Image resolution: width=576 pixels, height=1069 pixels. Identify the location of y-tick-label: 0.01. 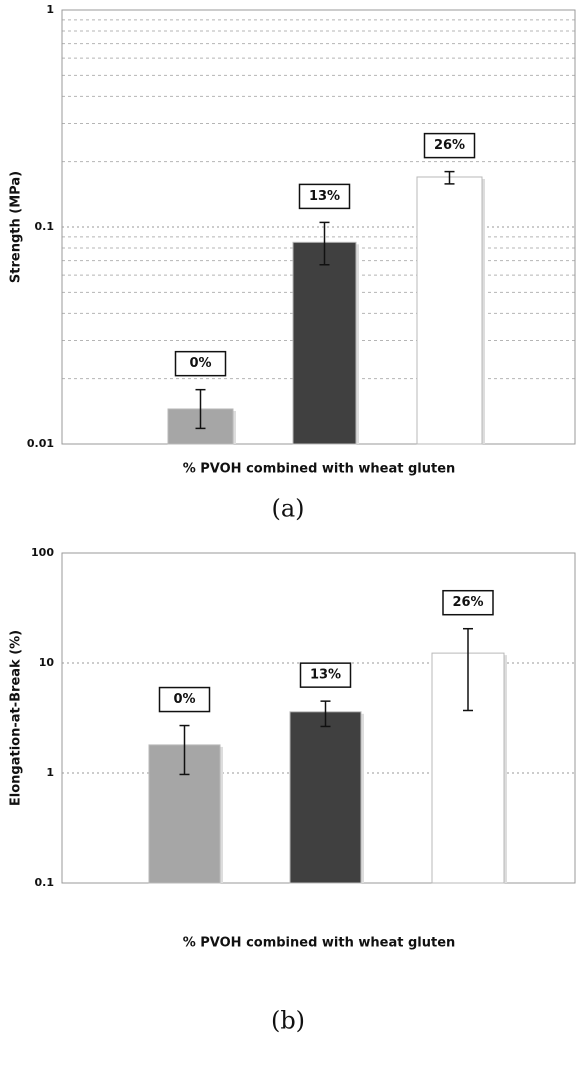
(40, 443).